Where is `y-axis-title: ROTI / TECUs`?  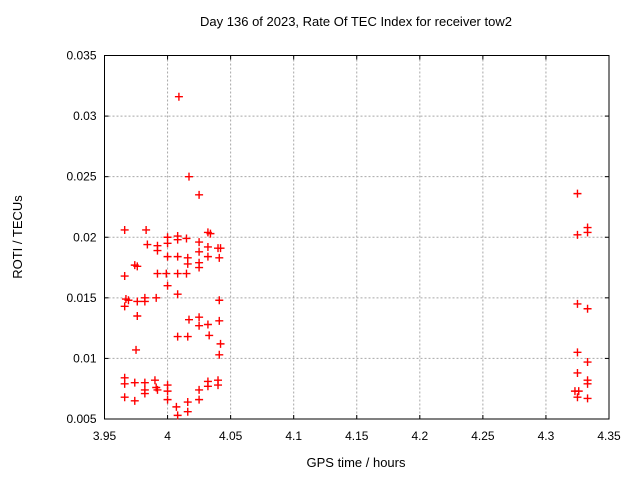 y-axis-title: ROTI / TECUs is located at coordinates (17, 237).